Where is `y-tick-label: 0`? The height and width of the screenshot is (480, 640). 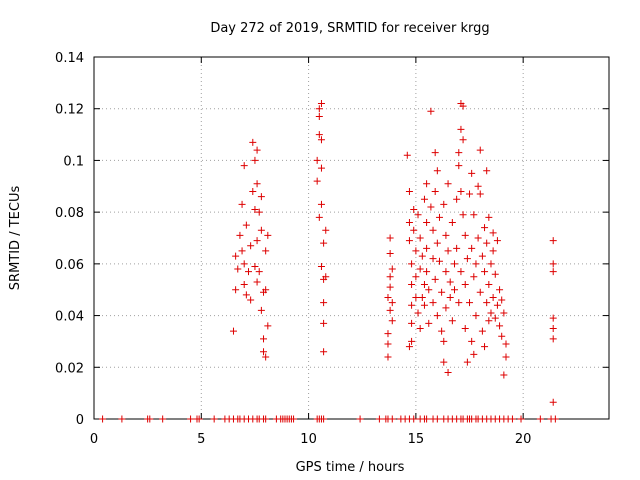 y-tick-label: 0 is located at coordinates (80, 420).